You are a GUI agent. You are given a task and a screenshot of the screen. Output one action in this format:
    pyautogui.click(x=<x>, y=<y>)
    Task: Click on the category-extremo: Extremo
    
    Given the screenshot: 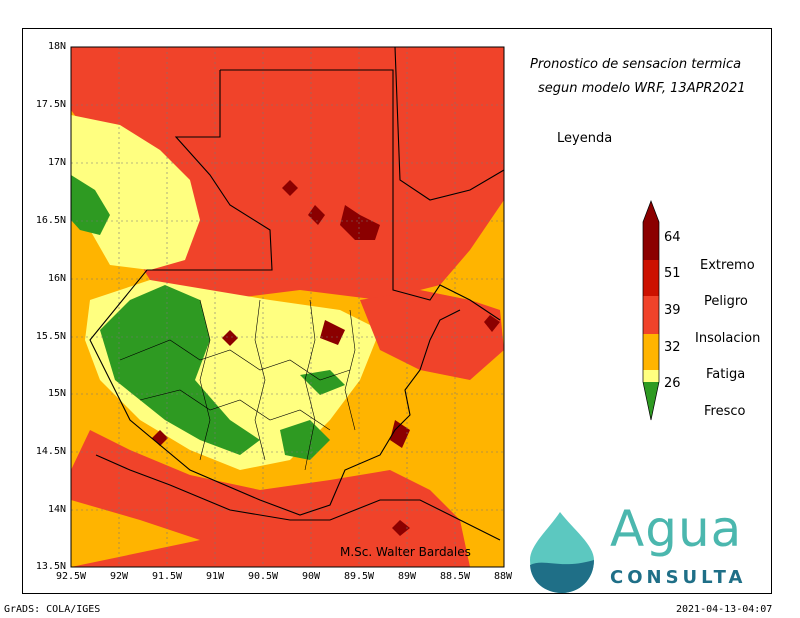 What is the action you would take?
    pyautogui.click(x=727, y=265)
    